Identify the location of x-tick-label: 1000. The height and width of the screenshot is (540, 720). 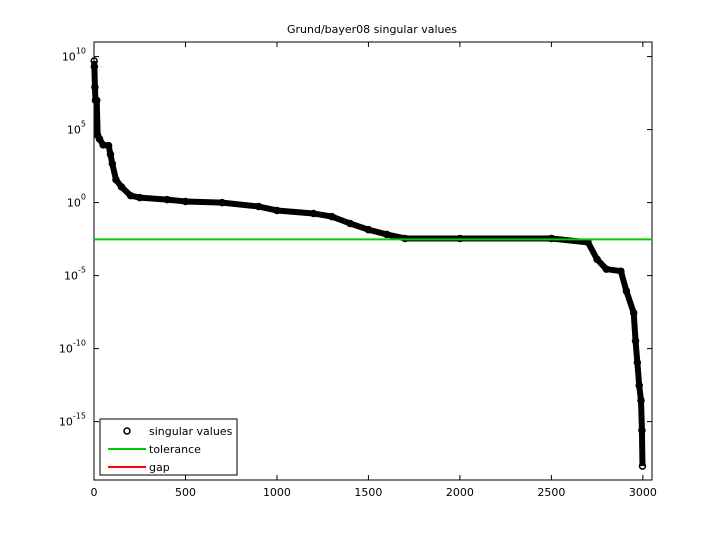
(277, 492).